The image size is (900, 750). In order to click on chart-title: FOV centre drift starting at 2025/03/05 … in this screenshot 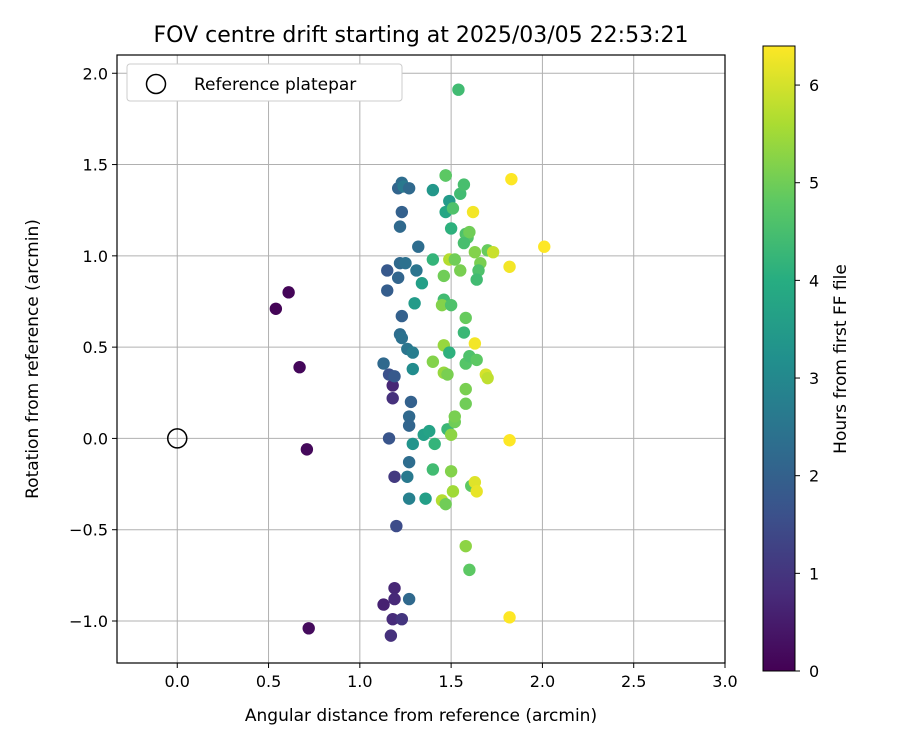, I will do `click(421, 35)`.